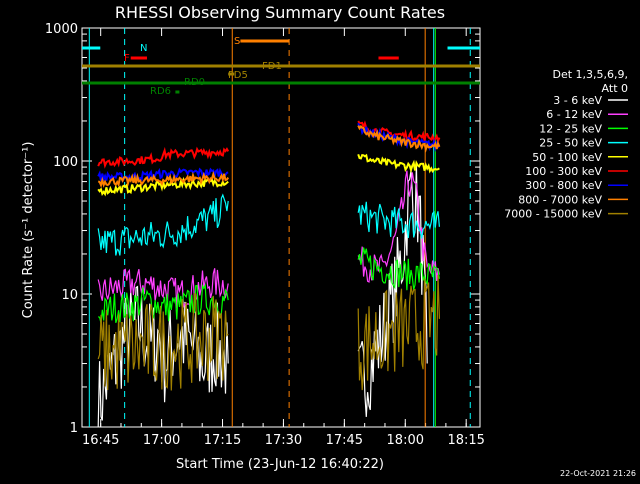 Image resolution: width=640 pixels, height=484 pixels. I want to click on y-tick-label: 10, so click(69, 295).